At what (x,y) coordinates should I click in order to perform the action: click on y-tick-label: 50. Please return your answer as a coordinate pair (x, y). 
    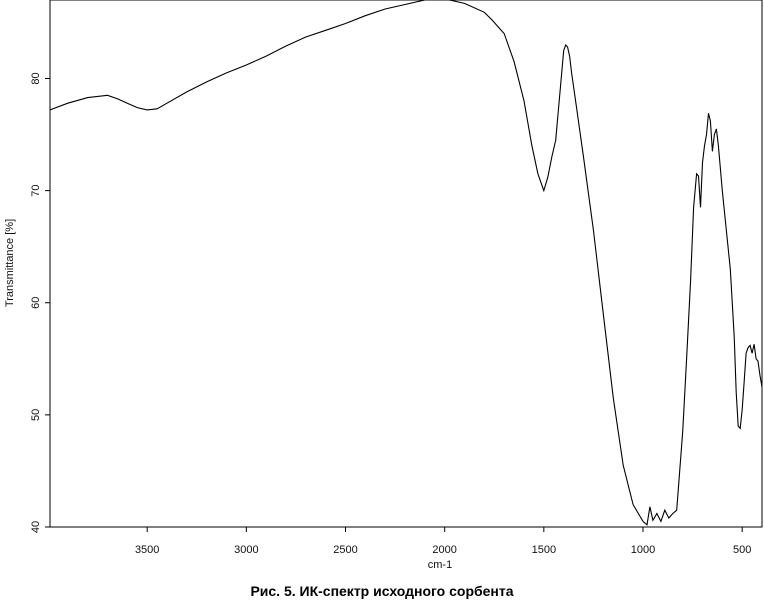
    Looking at the image, I should click on (36, 415).